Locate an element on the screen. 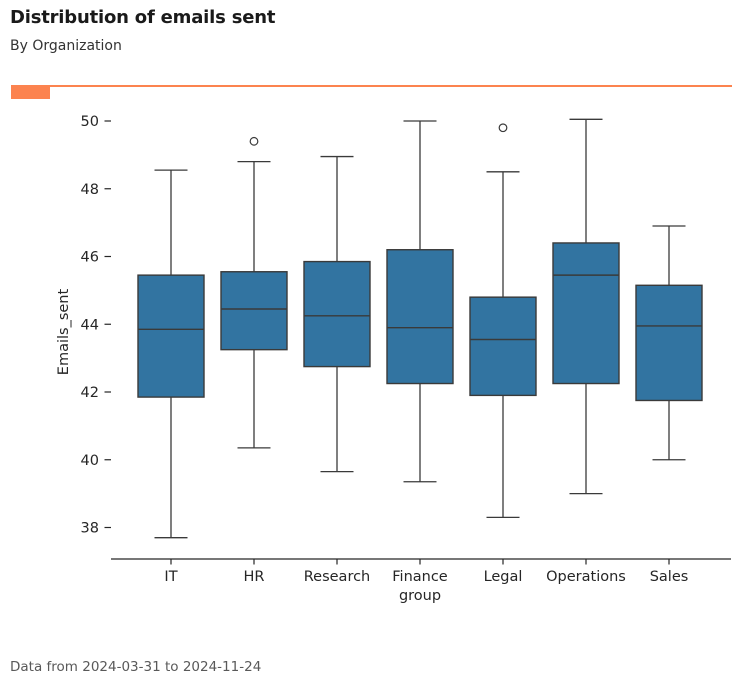 The height and width of the screenshot is (685, 740). y-axis-title: Emails_sent is located at coordinates (64, 331).